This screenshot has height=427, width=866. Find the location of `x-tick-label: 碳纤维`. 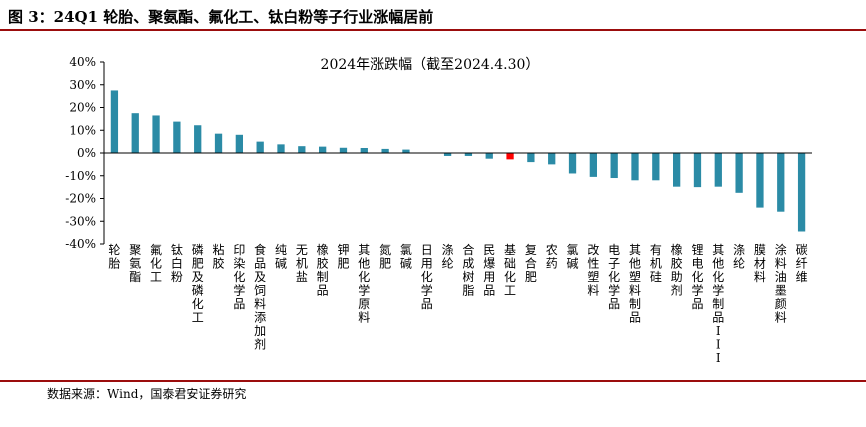

x-tick-label: 碳纤维 is located at coordinates (802, 263).